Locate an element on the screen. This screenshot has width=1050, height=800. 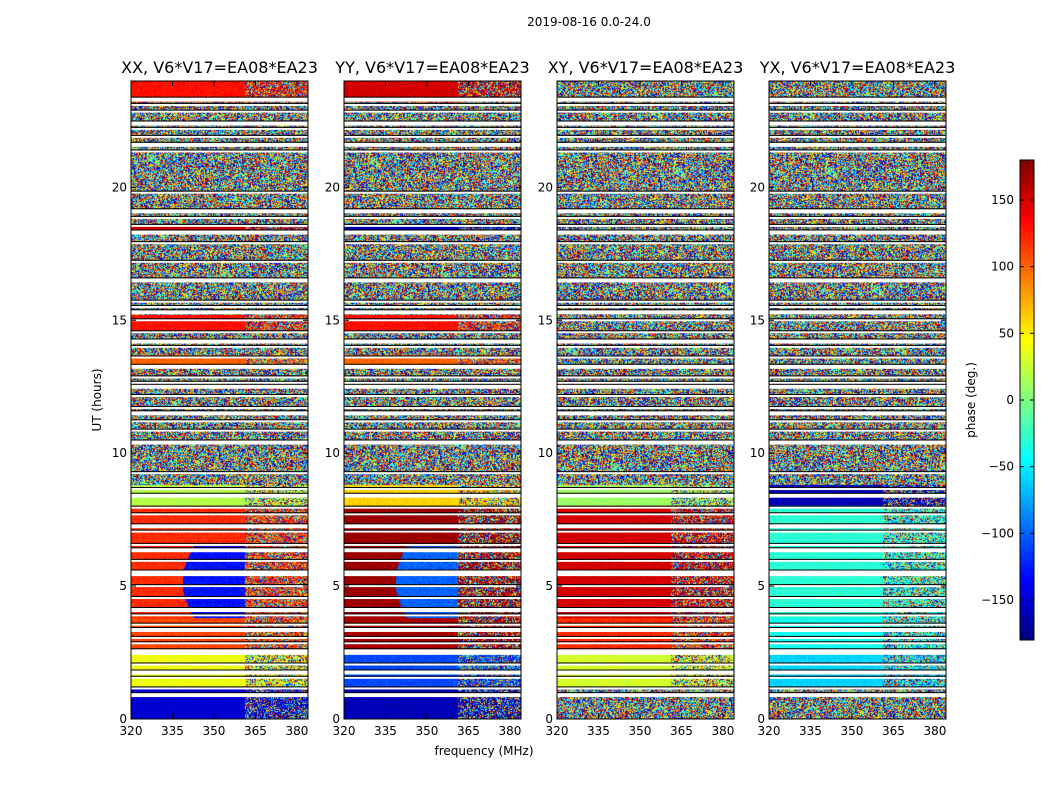
colorbar: −150 −100 −50 0 50 100 150 phase (deg.) is located at coordinates (999, 400).